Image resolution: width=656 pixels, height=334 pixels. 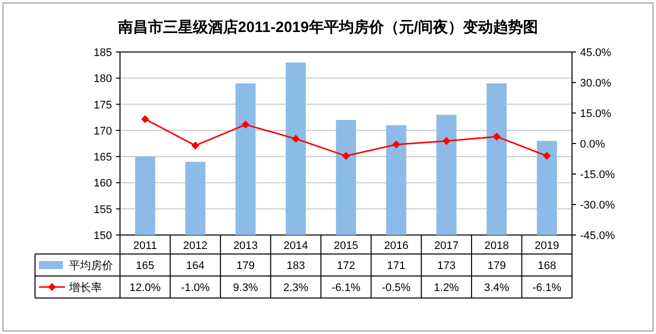 I want to click on data-label: 183, so click(x=295, y=266).